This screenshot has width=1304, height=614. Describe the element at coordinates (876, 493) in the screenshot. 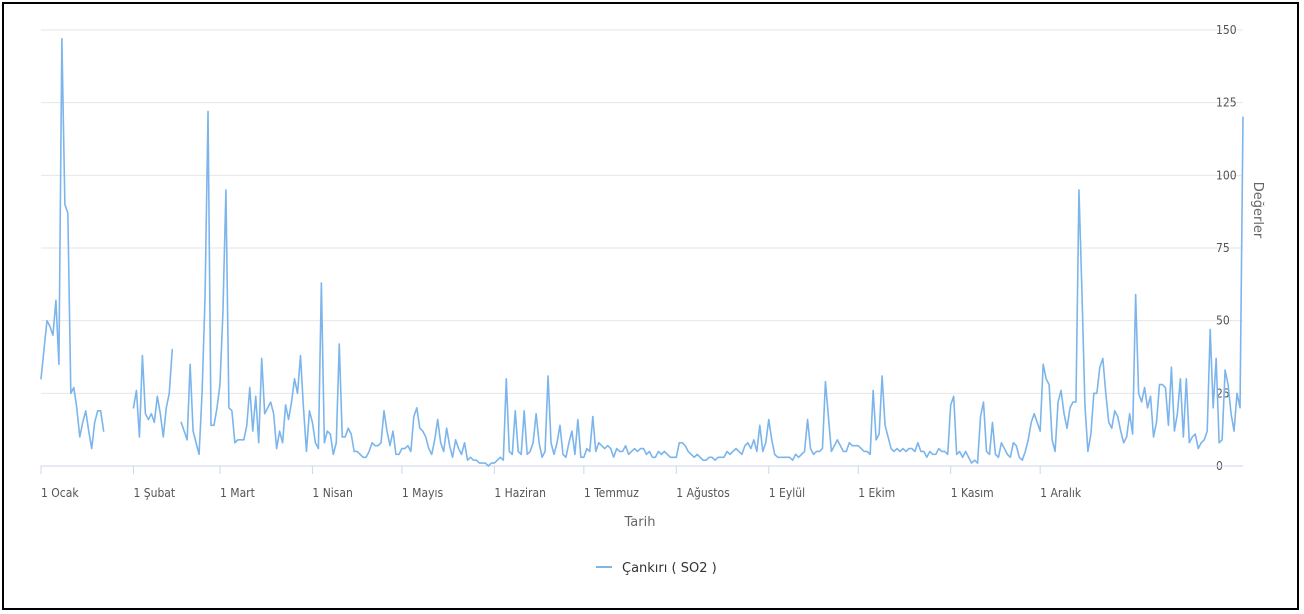

I see `x-tick-label: 1 Ekim` at that location.